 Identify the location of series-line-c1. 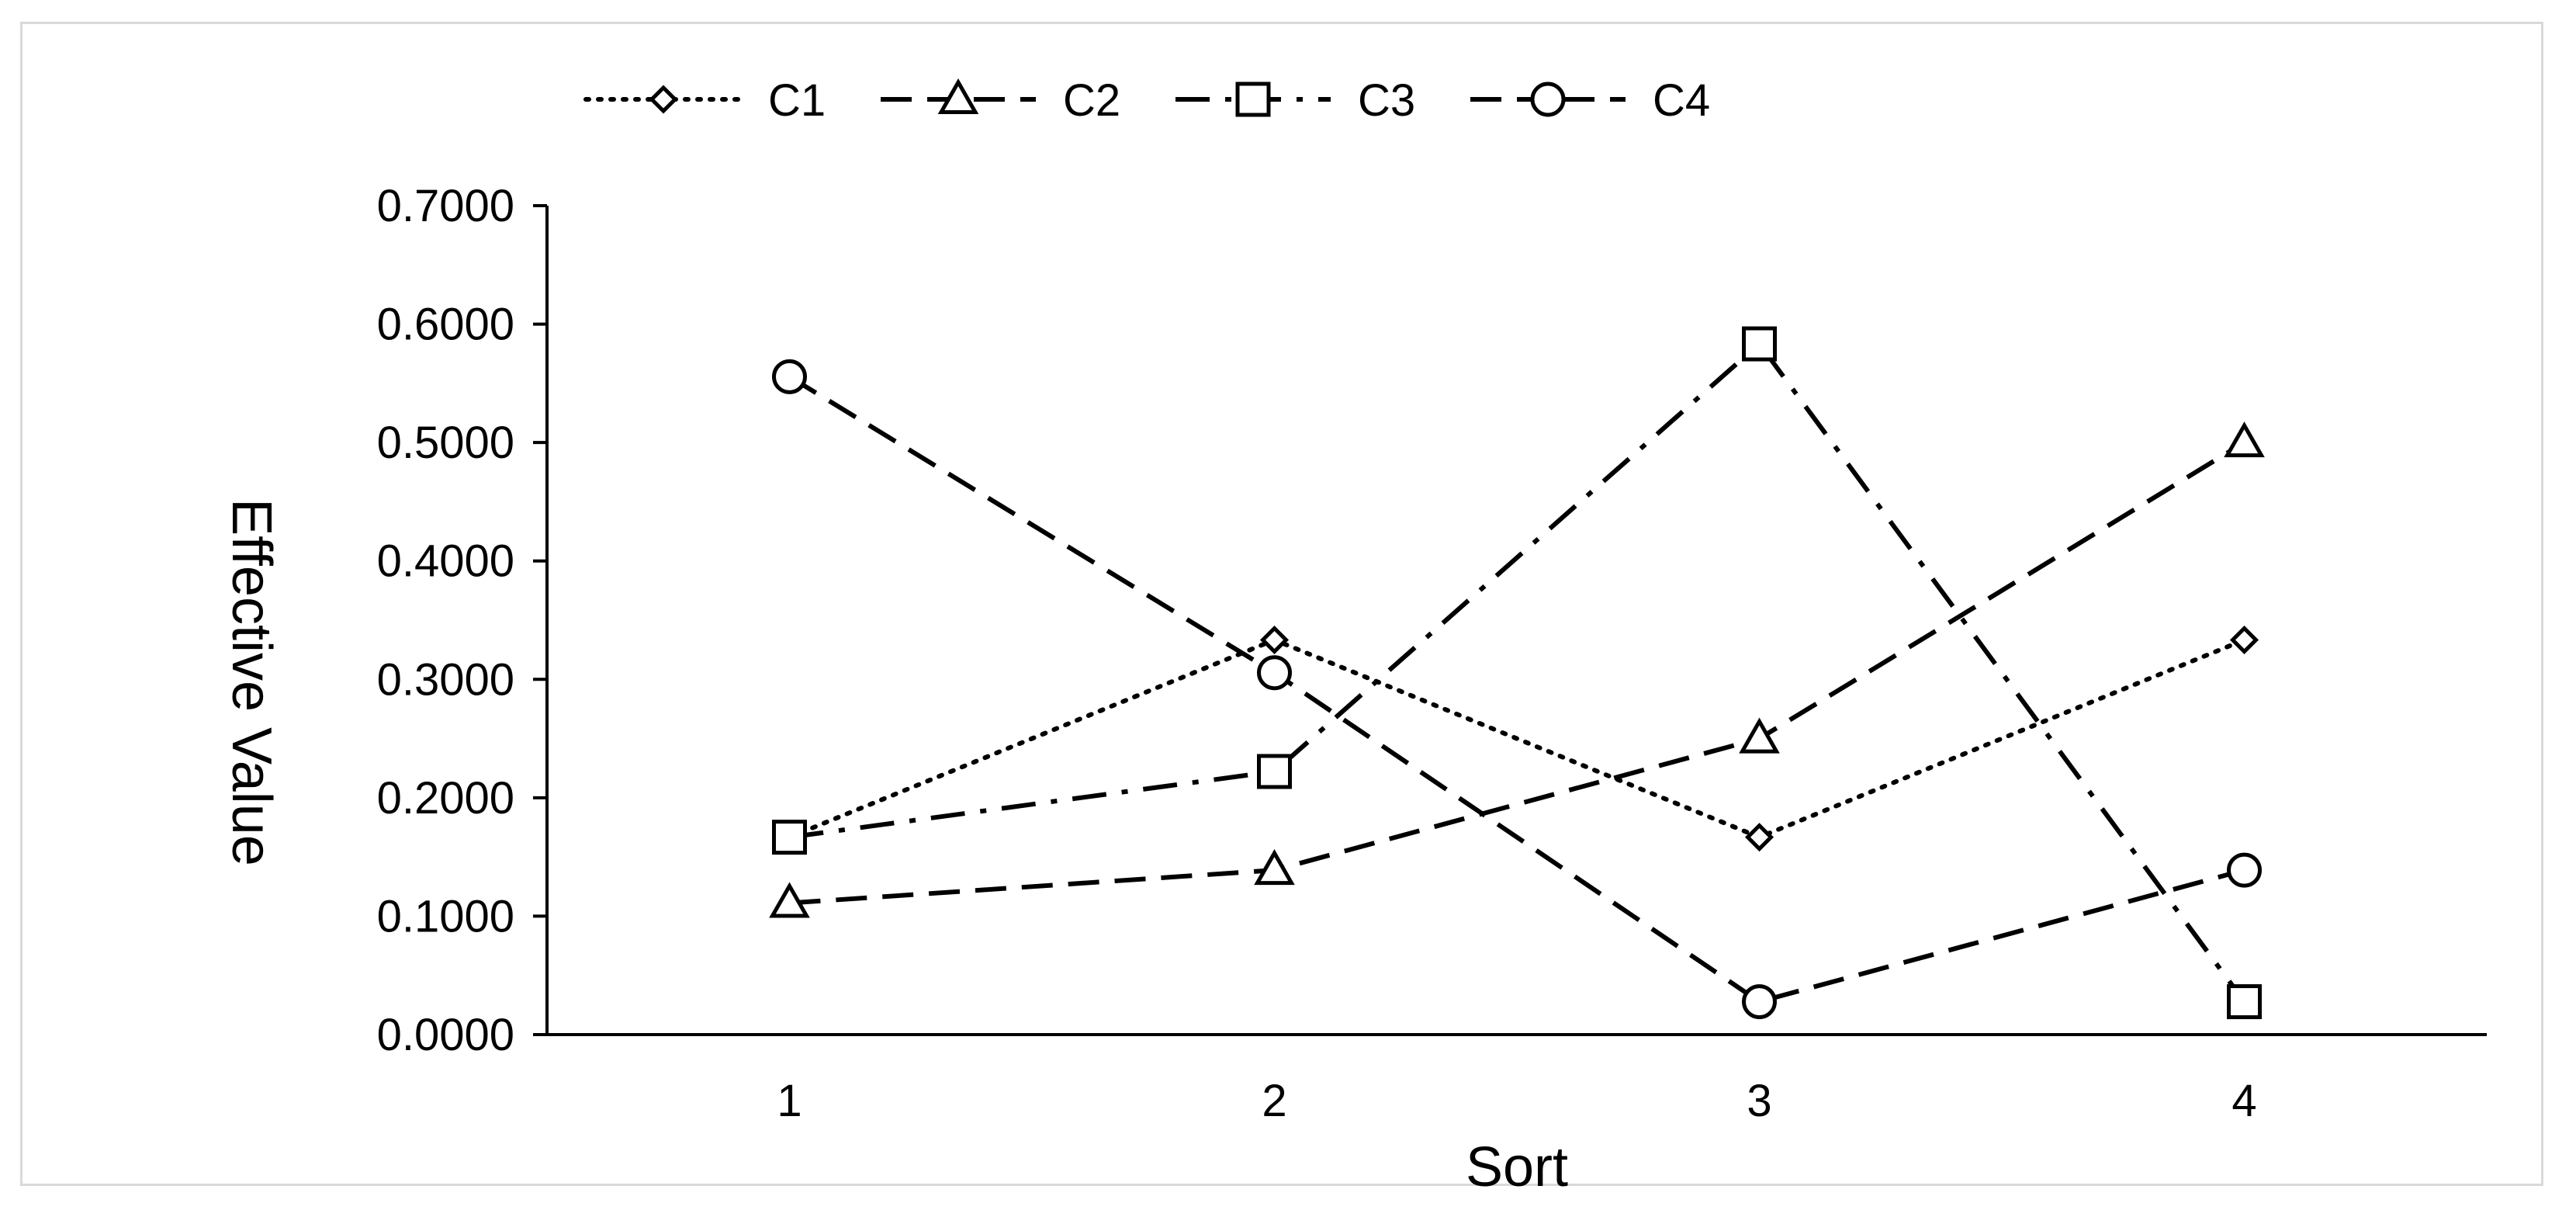
(1517, 739).